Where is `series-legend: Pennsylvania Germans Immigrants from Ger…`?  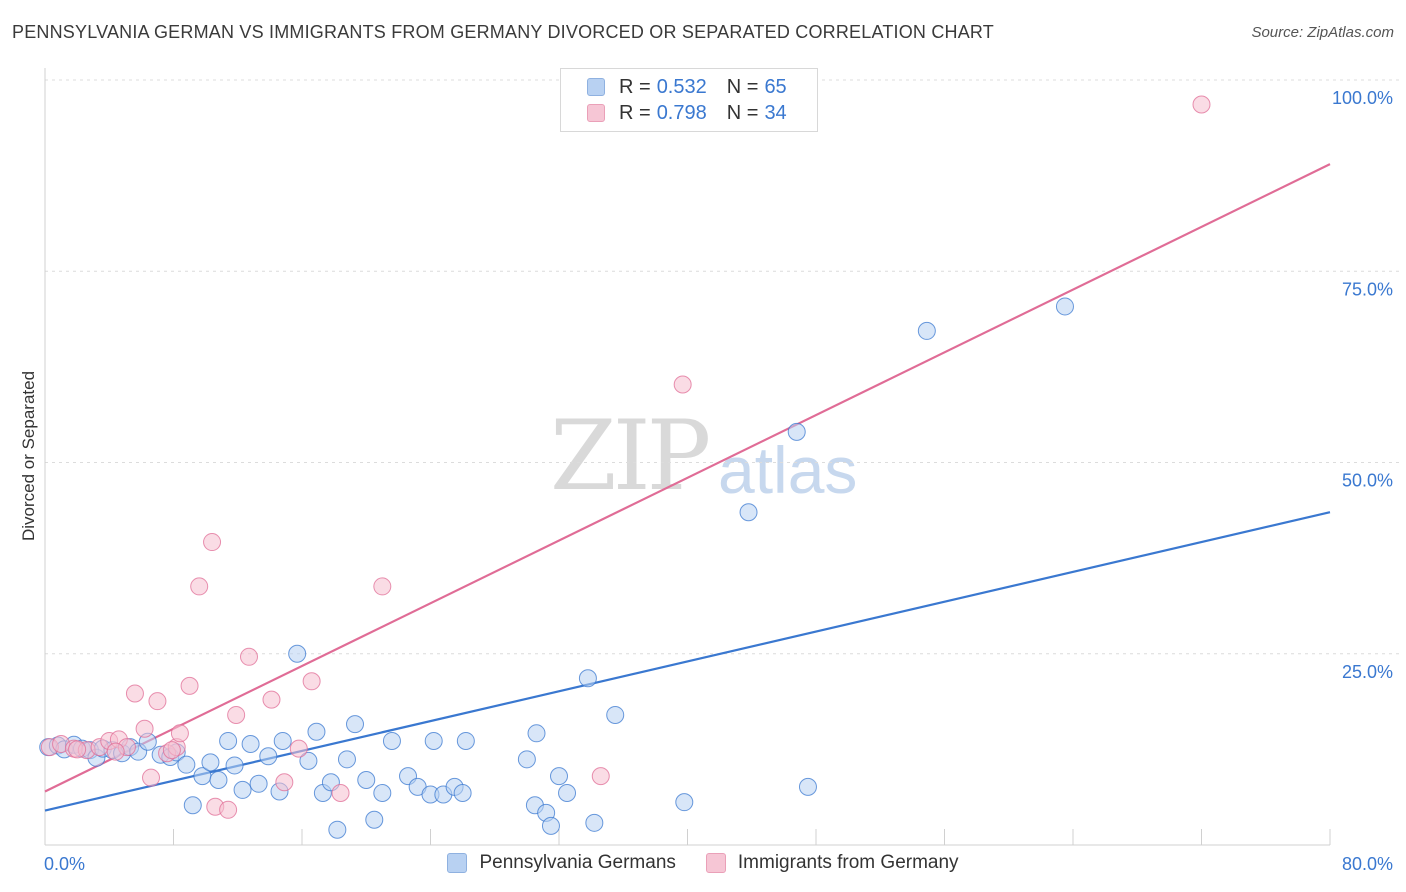
series-legend: Pennsylvania Germans Immigrants from Ger… is located at coordinates (703, 863).